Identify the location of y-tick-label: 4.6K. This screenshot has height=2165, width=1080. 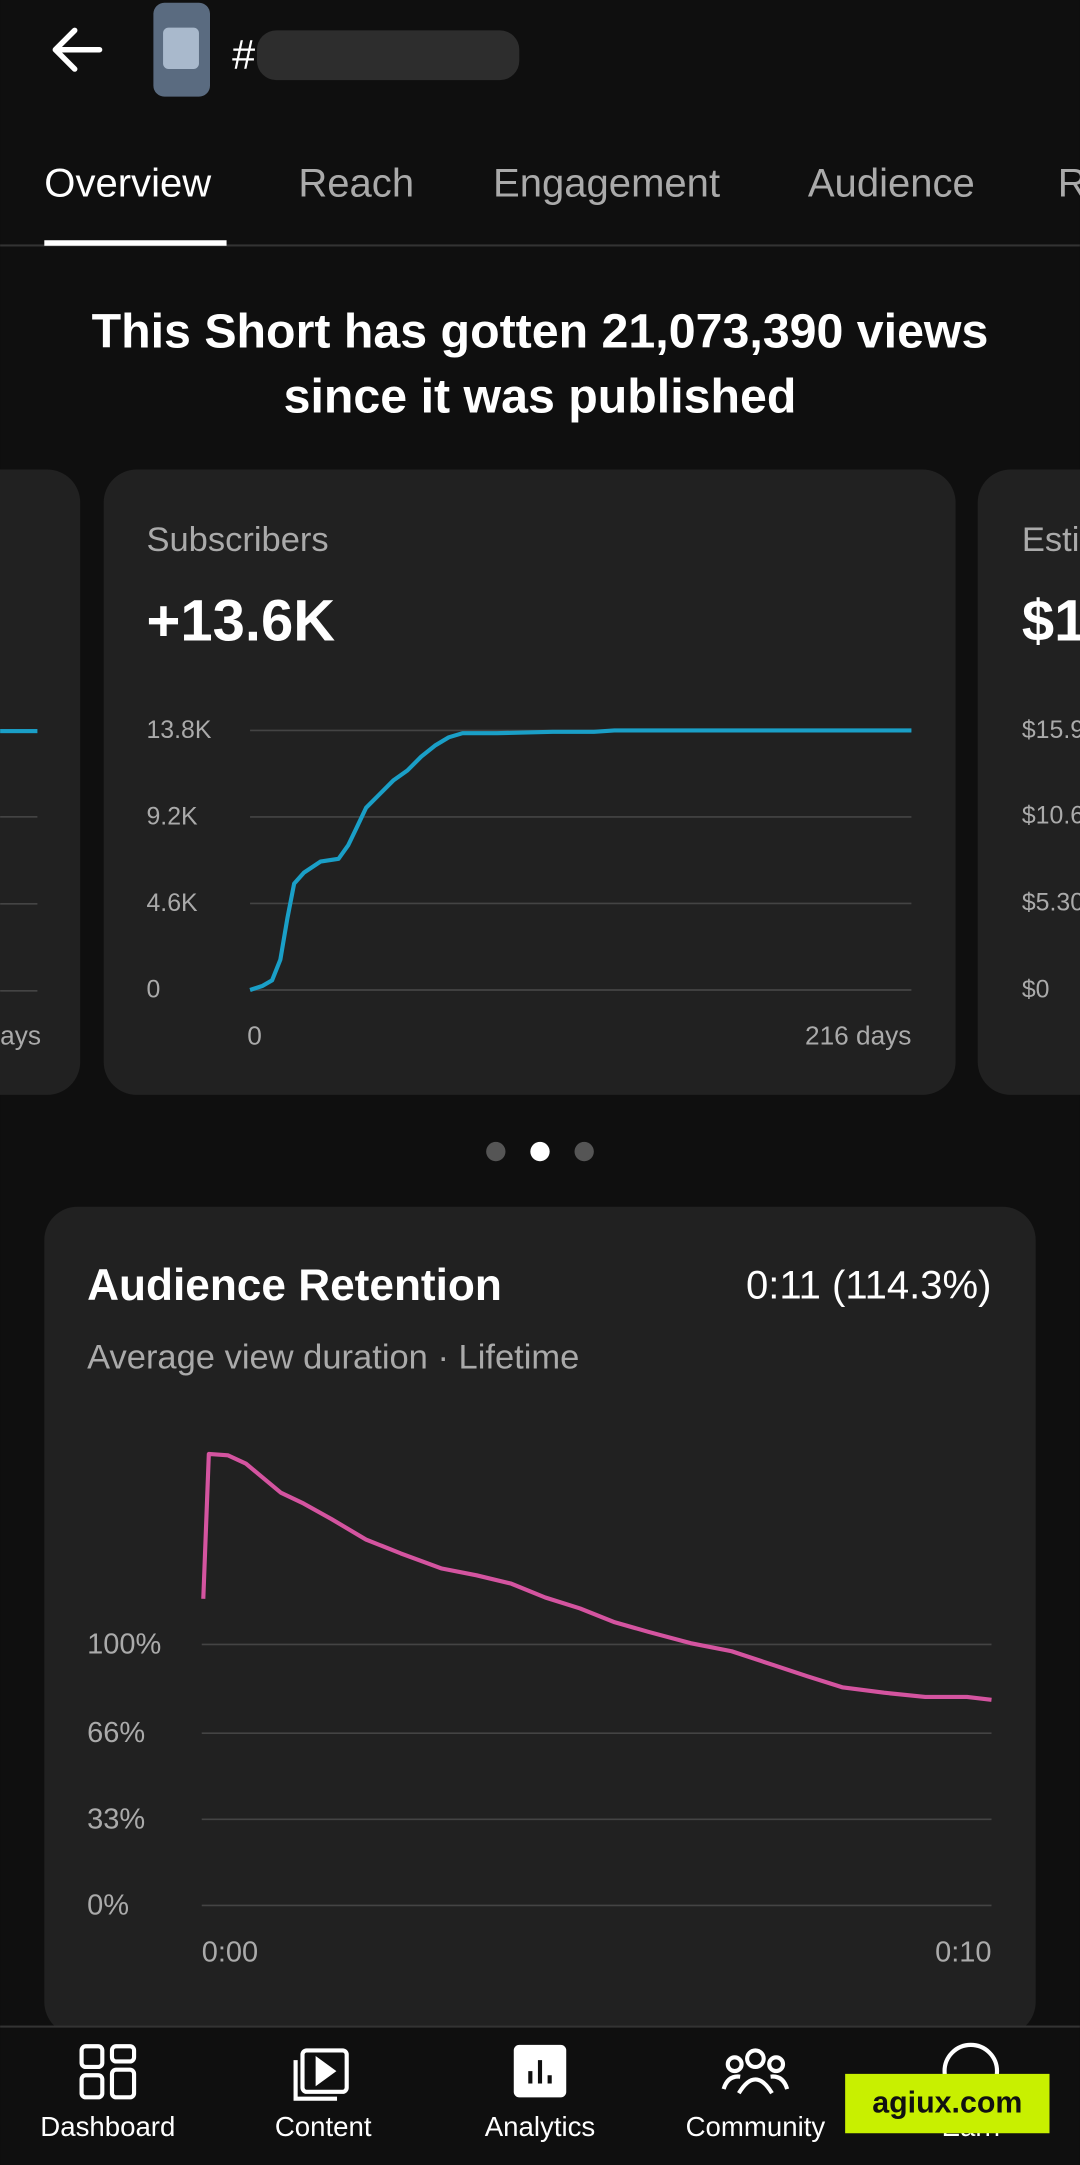
(172, 903).